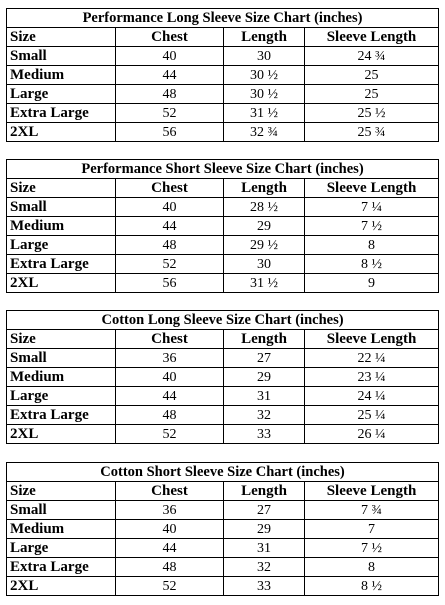 The image size is (445, 605). I want to click on header-size: Size, so click(61, 491).